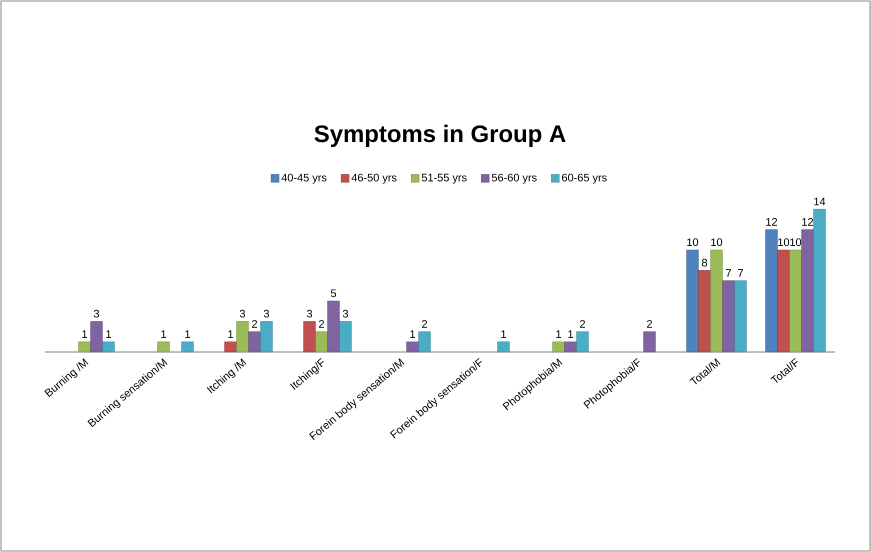 Image resolution: width=871 pixels, height=552 pixels. What do you see at coordinates (333, 293) in the screenshot?
I see `data-label: 5` at bounding box center [333, 293].